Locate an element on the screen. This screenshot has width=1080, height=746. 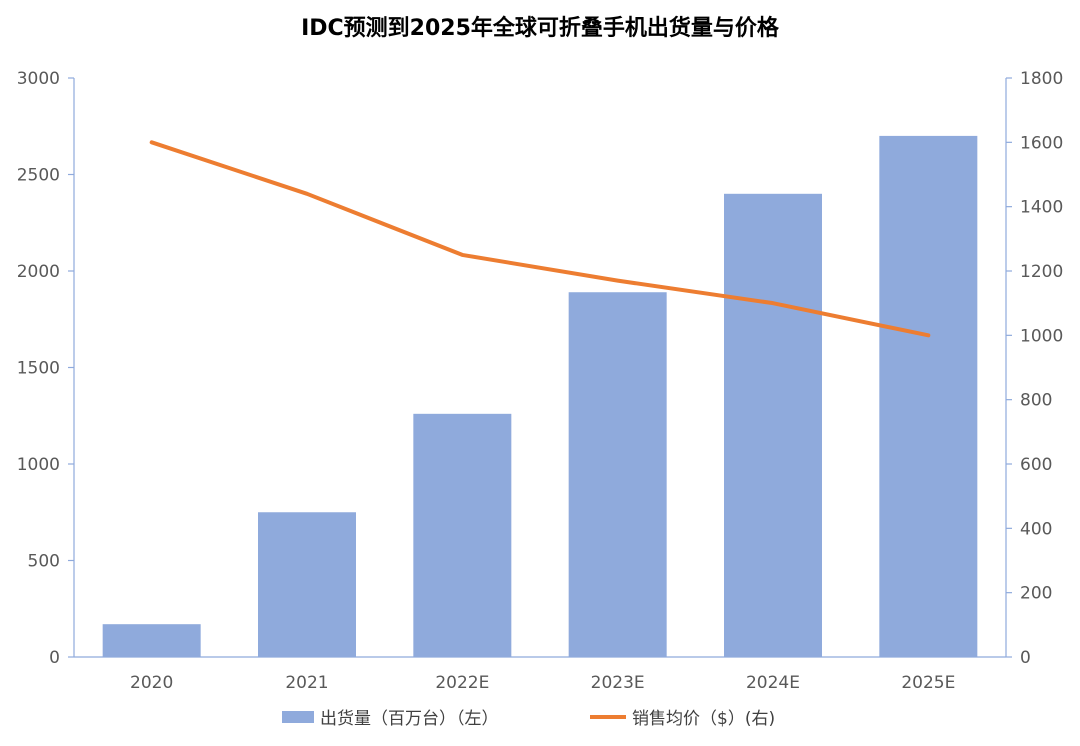
right-tick-label: 800 is located at coordinates (1036, 401).